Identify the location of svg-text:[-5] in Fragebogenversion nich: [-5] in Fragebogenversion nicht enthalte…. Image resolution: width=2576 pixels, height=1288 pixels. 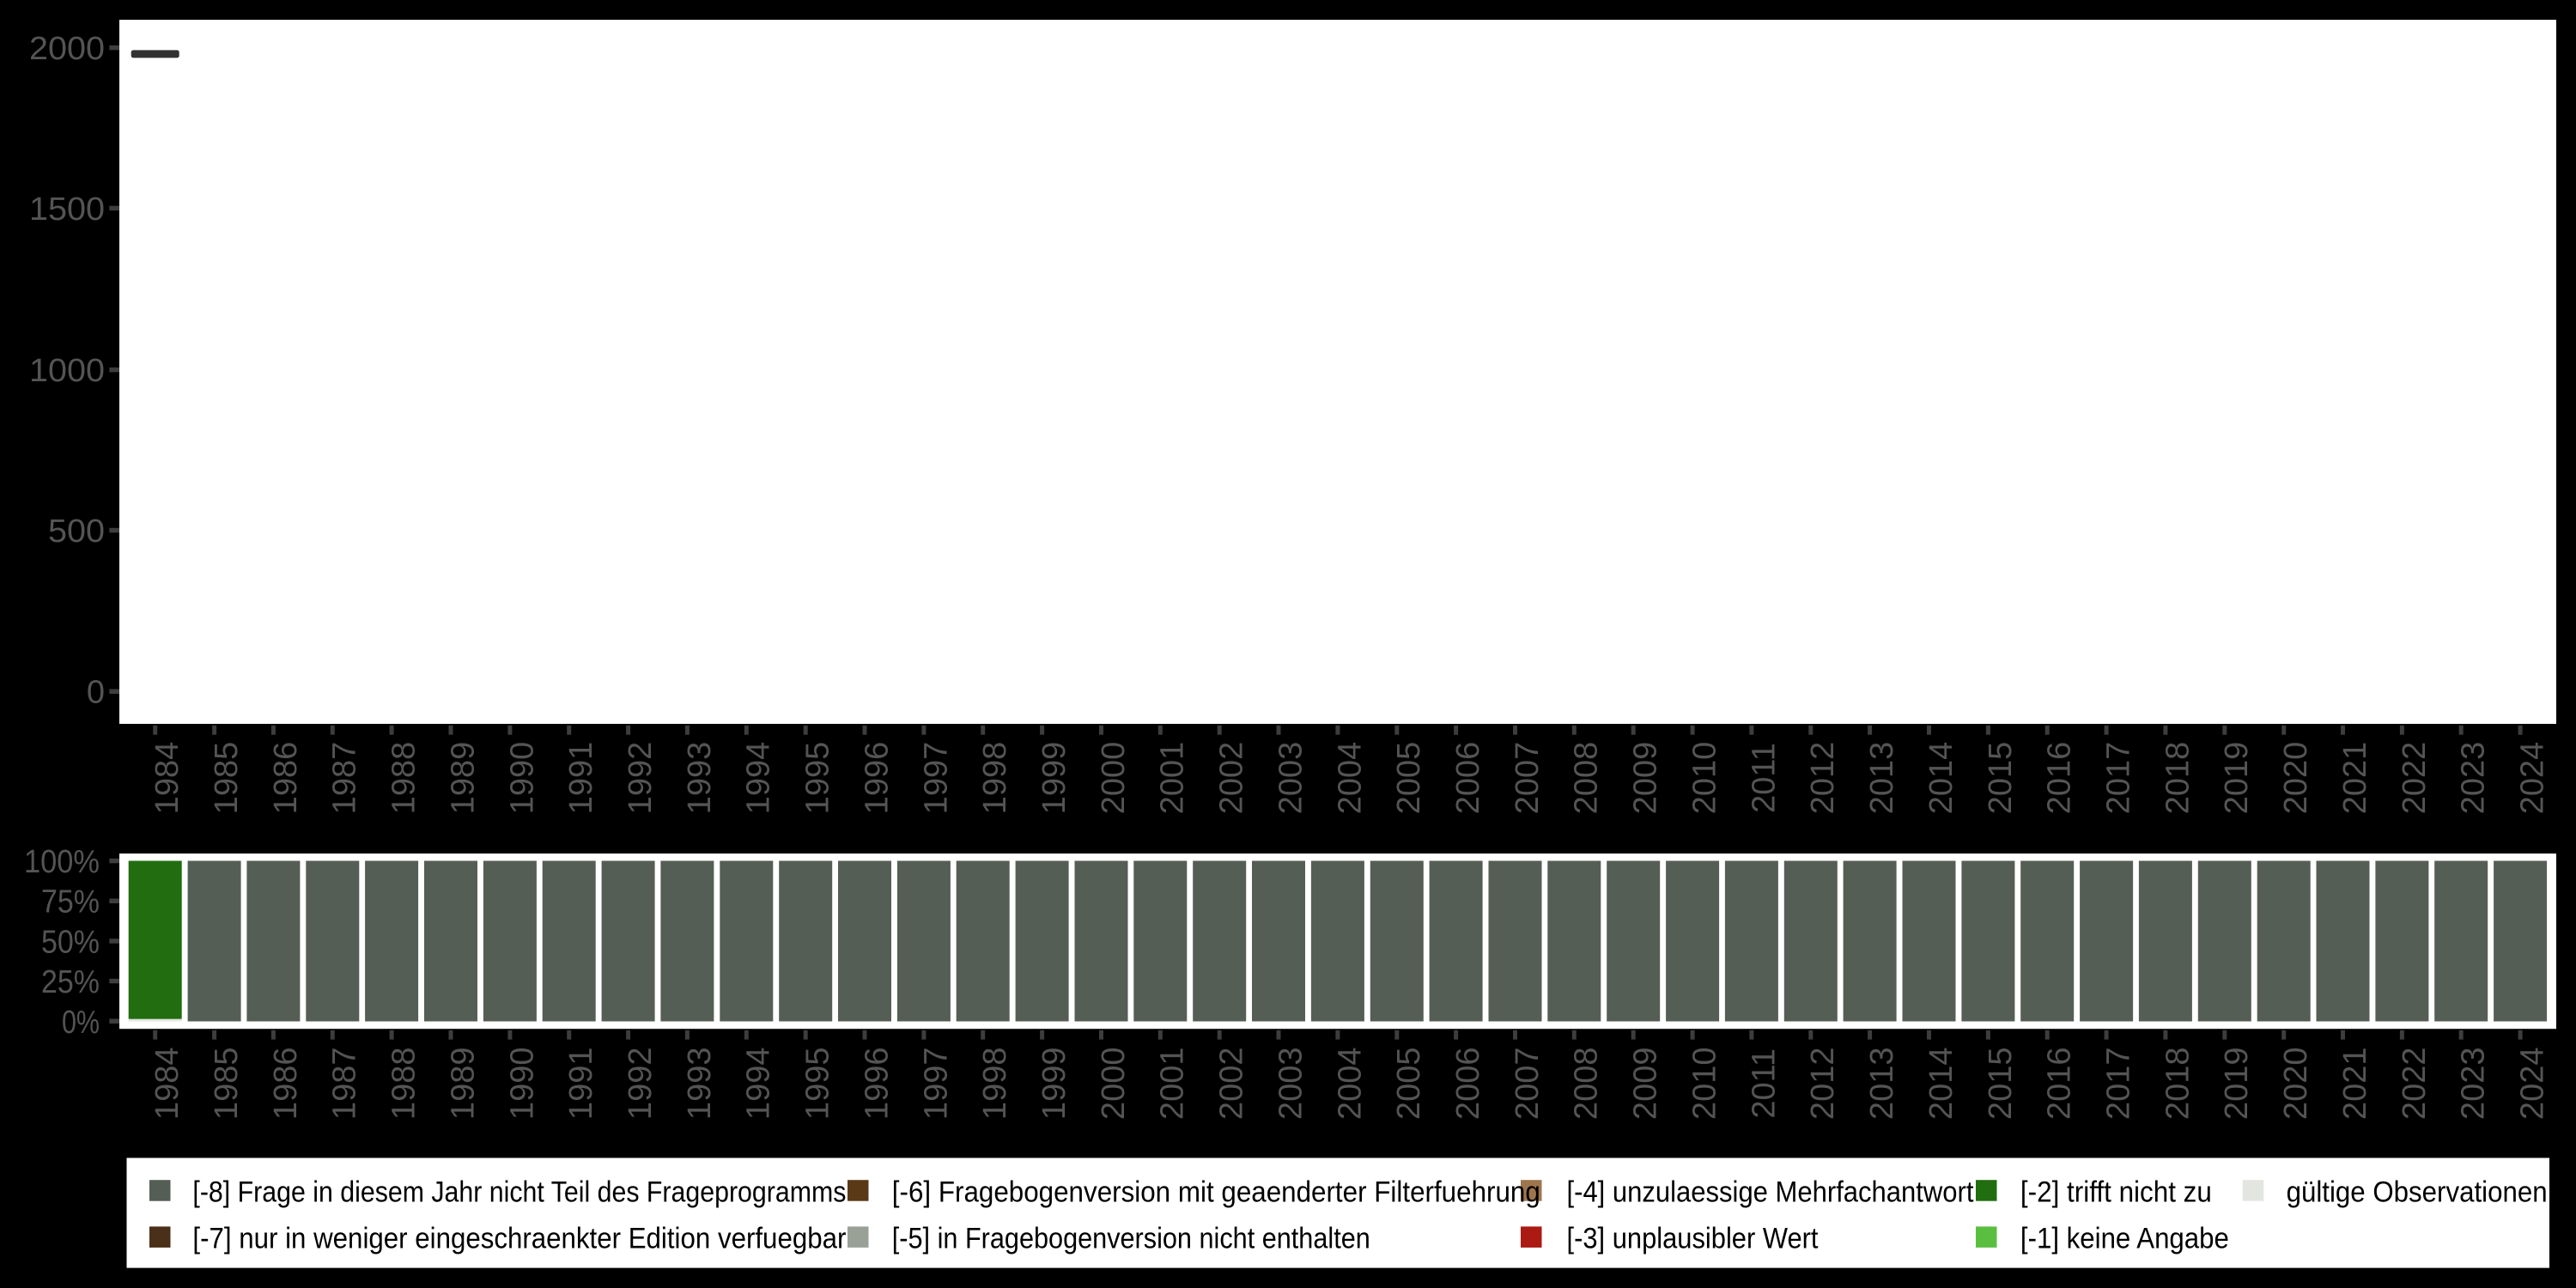
(1131, 1239).